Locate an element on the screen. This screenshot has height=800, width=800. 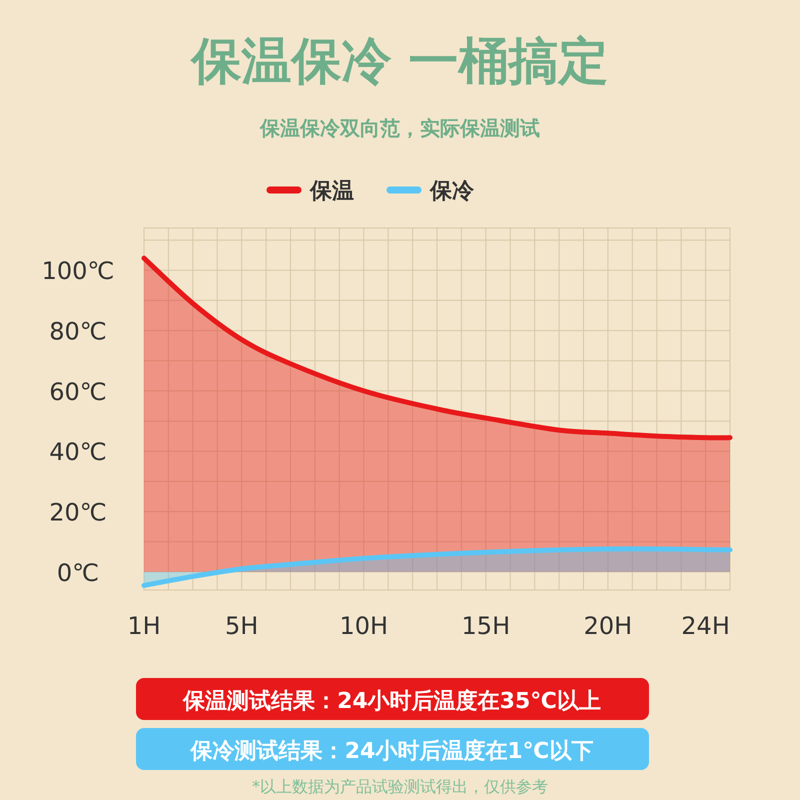
y-tick-label: 60℃ is located at coordinates (78, 392).